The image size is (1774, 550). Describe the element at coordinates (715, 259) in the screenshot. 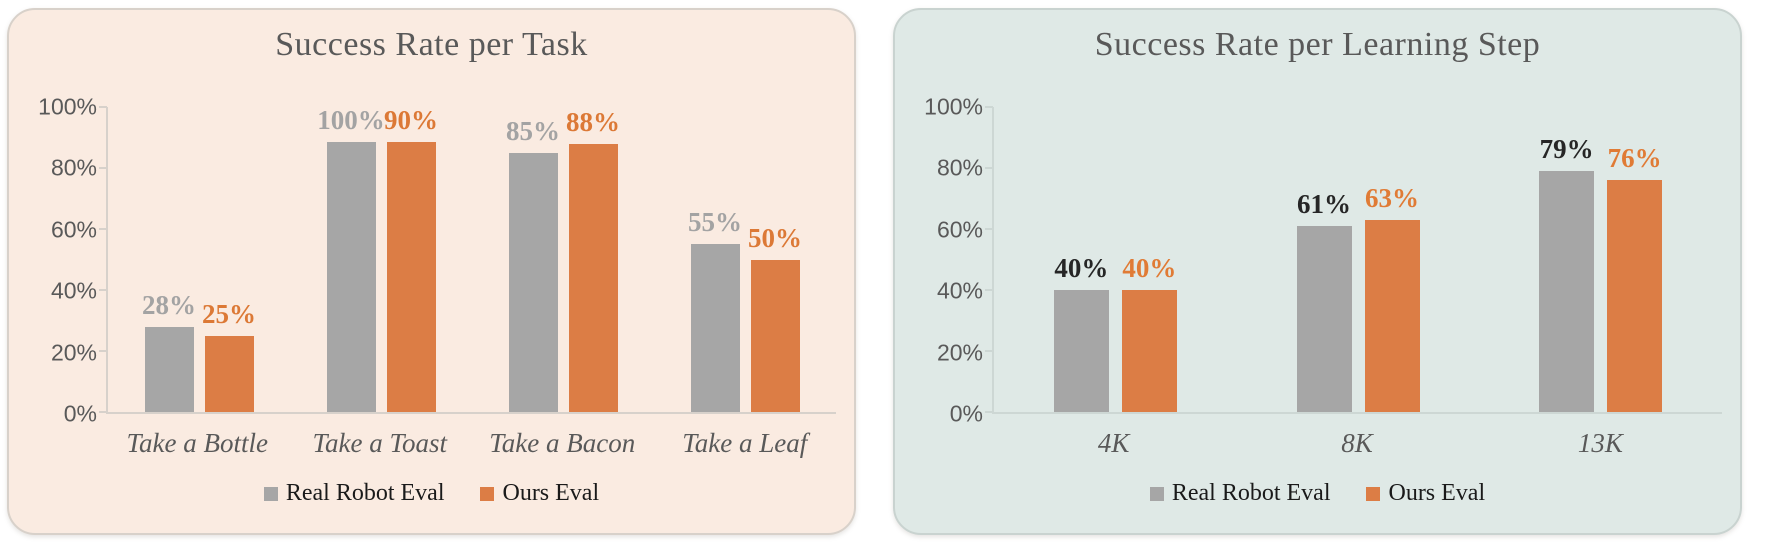

I see `bar-column: 55%` at that location.